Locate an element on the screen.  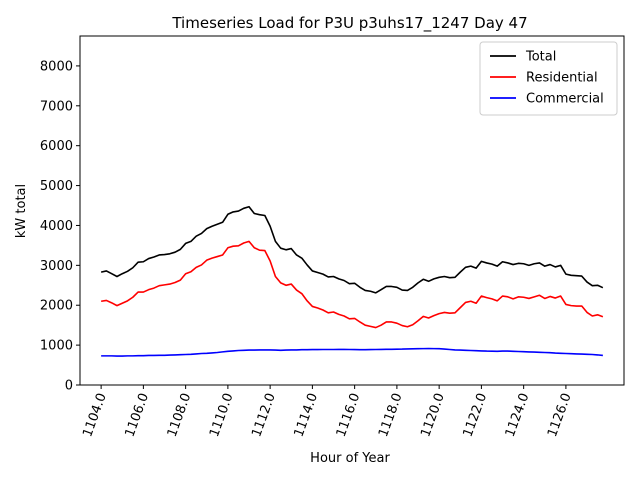
y-tick-label: 6000 is located at coordinates (56, 146).